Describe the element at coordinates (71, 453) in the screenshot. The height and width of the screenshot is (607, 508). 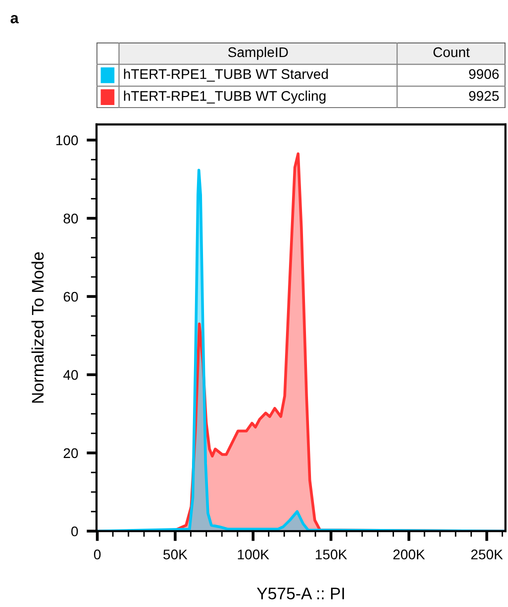
I see `y-tick-label: 20` at that location.